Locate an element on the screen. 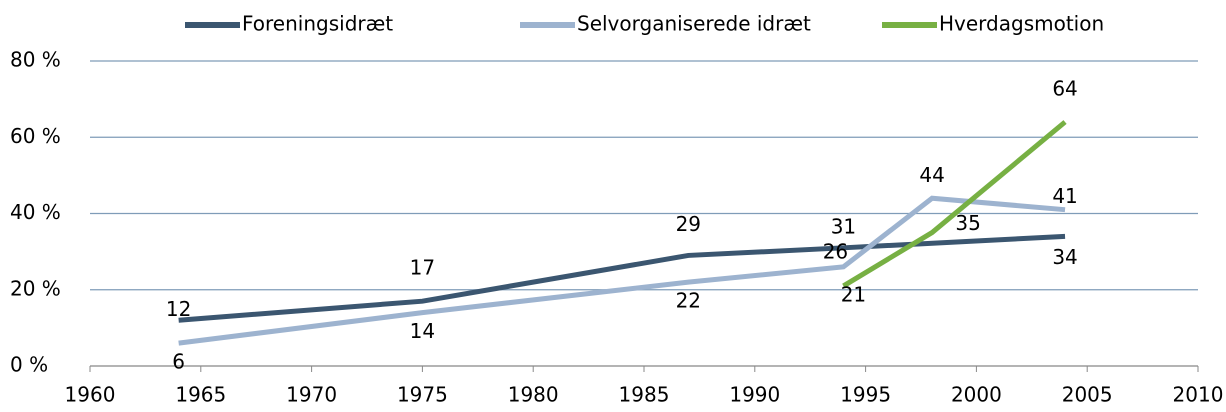 The image size is (1226, 412). legend-label: Foreningsidræt is located at coordinates (317, 24).